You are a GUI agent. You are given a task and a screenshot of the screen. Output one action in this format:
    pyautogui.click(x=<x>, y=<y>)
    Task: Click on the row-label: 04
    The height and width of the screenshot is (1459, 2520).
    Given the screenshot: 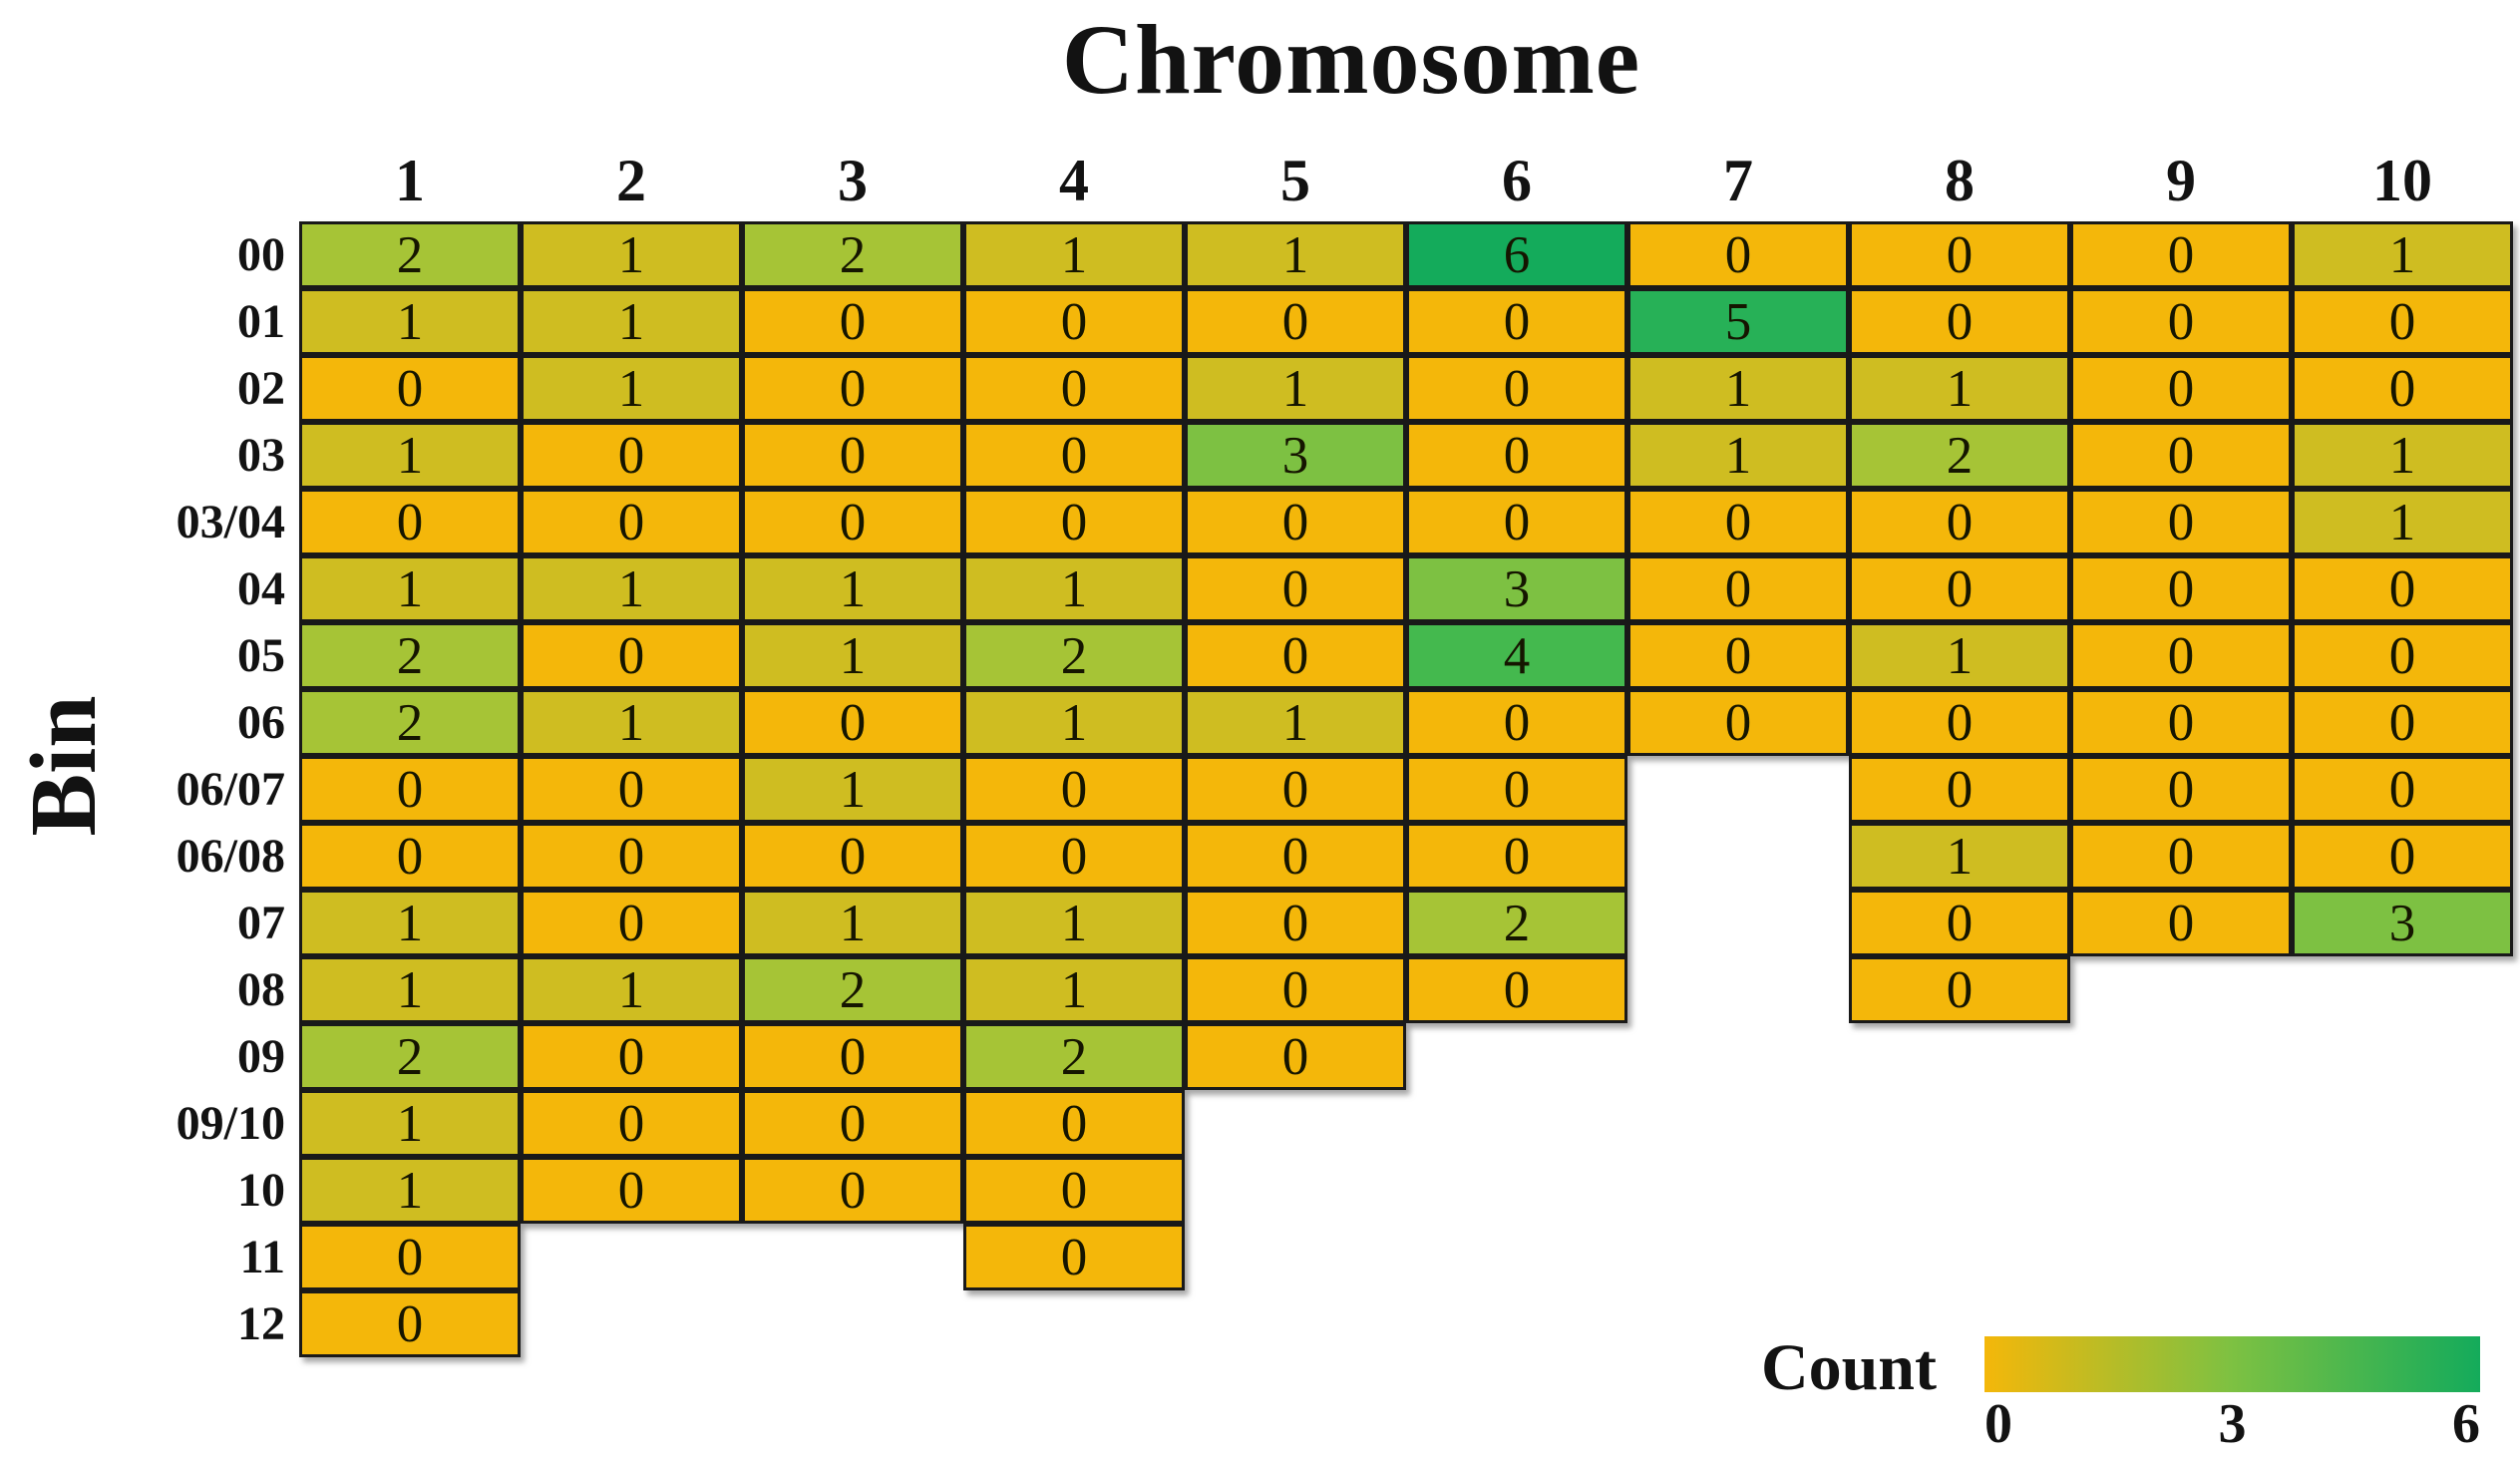 What is the action you would take?
    pyautogui.click(x=261, y=588)
    